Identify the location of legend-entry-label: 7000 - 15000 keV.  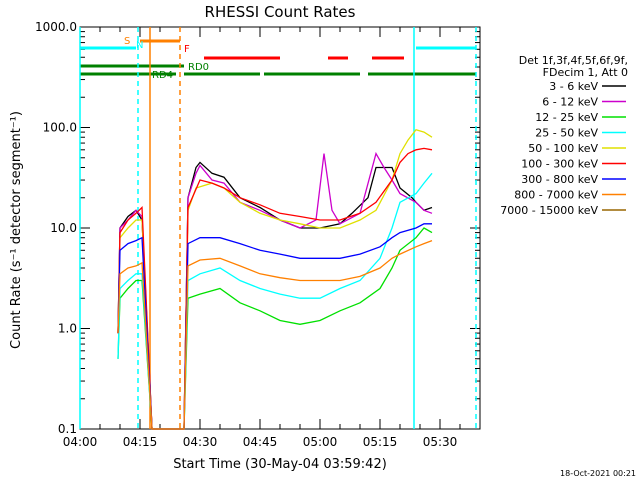
(549, 210).